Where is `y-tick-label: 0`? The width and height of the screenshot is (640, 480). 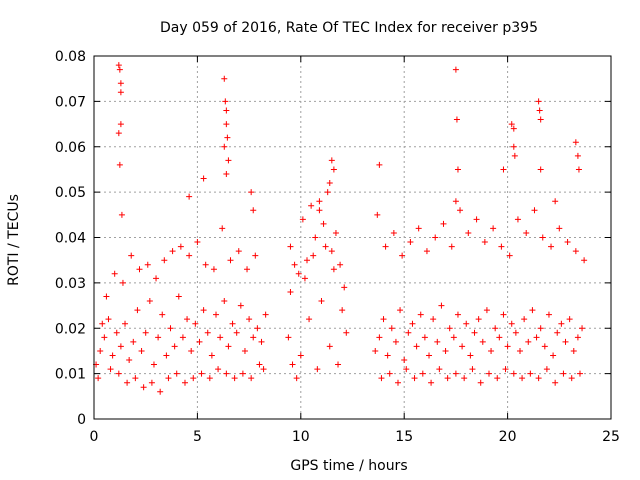 y-tick-label: 0 is located at coordinates (81, 420).